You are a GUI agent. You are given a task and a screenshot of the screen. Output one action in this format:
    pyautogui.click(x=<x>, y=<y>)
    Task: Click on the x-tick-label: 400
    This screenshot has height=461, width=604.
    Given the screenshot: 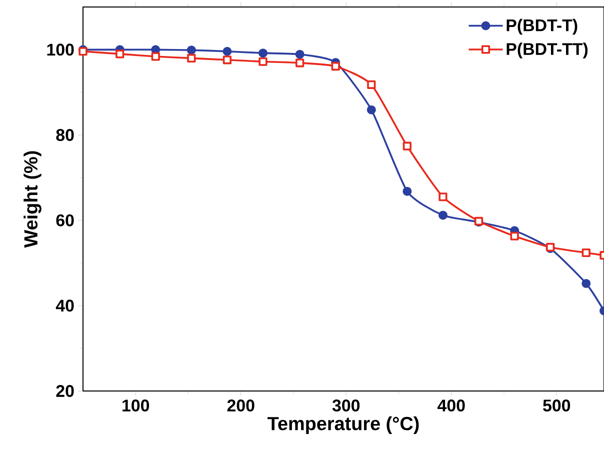 What is the action you would take?
    pyautogui.click(x=451, y=406)
    